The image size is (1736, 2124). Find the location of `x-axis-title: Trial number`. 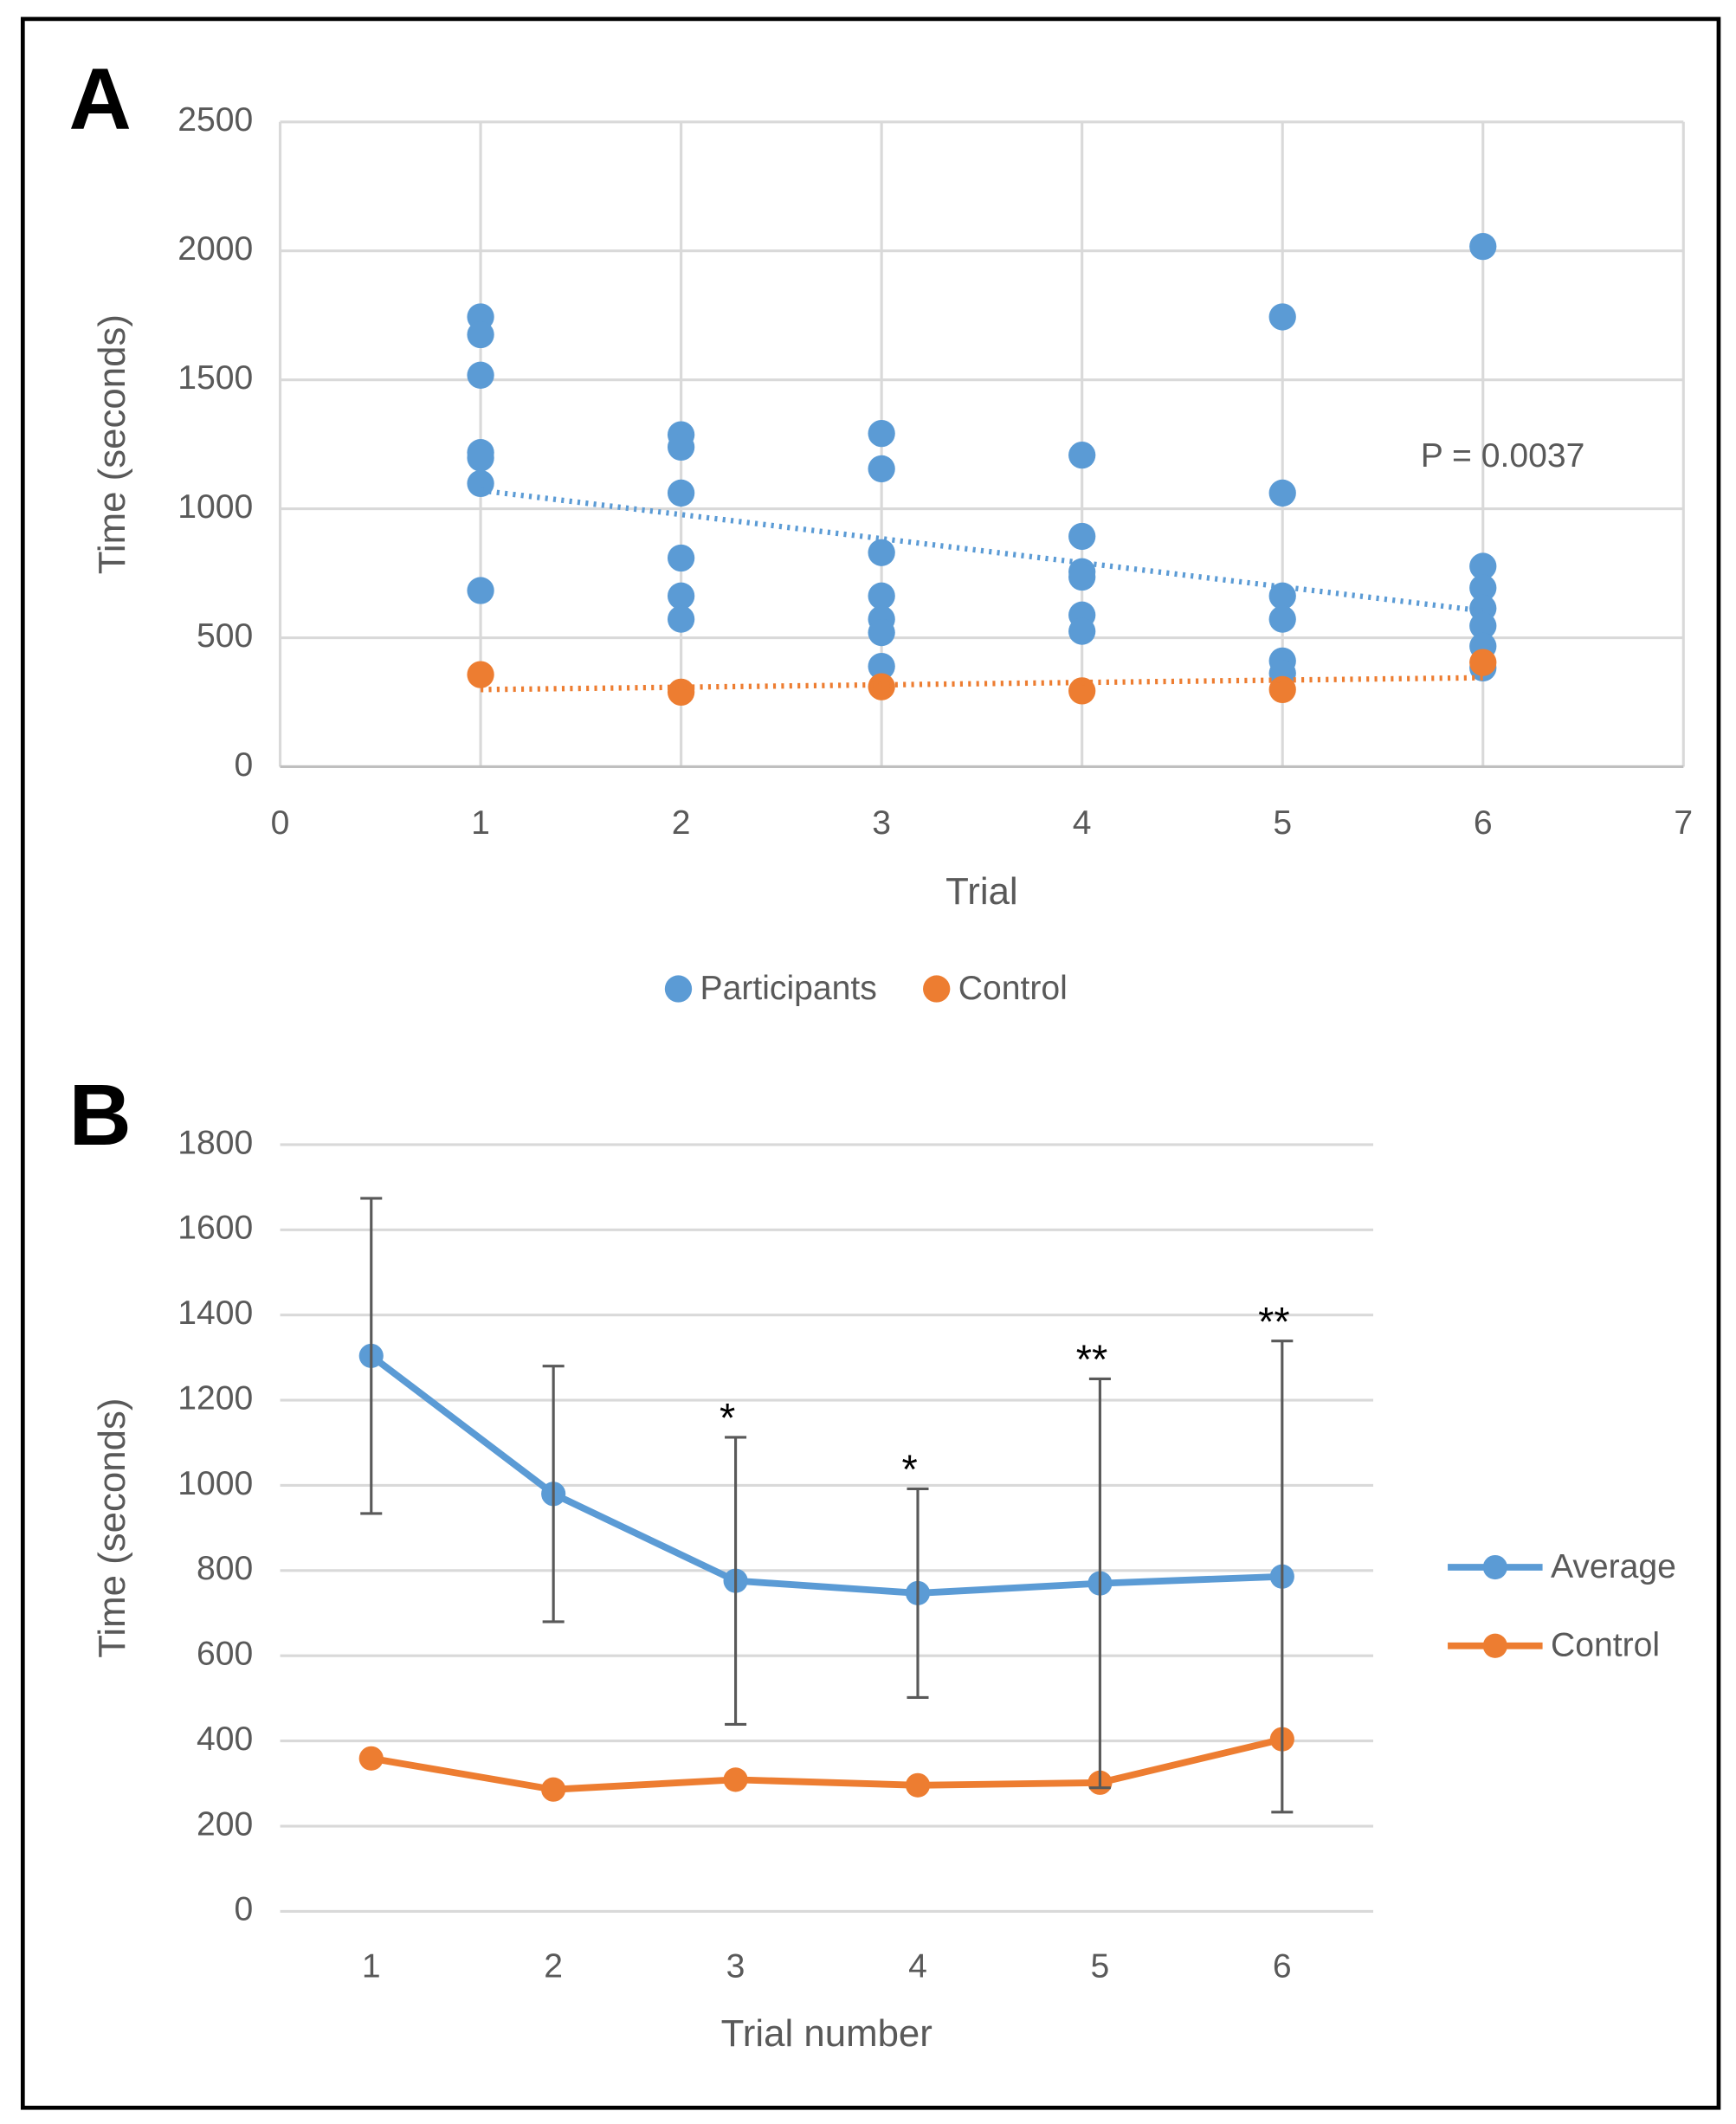

x-axis-title: Trial number is located at coordinates (827, 2033).